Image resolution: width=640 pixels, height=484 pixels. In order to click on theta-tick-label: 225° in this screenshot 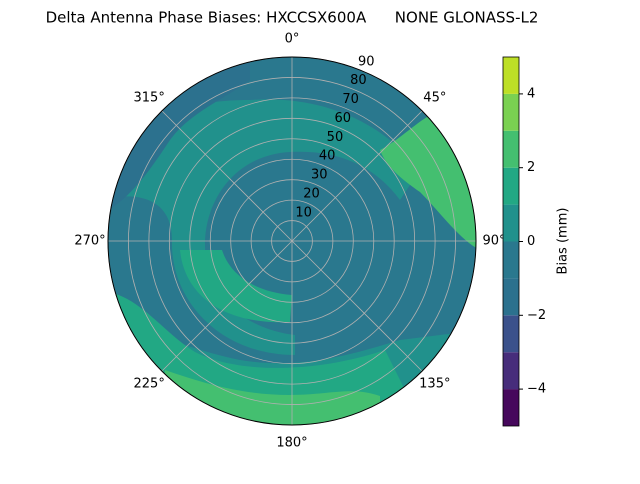, I will do `click(149, 383)`.